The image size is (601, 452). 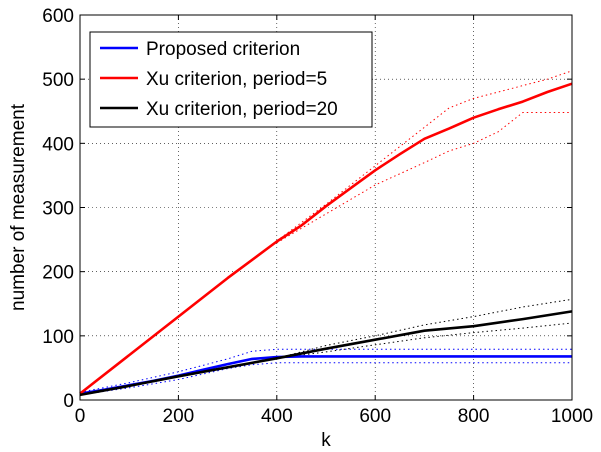 What do you see at coordinates (223, 49) in the screenshot?
I see `legend-label-1: Proposed criterion` at bounding box center [223, 49].